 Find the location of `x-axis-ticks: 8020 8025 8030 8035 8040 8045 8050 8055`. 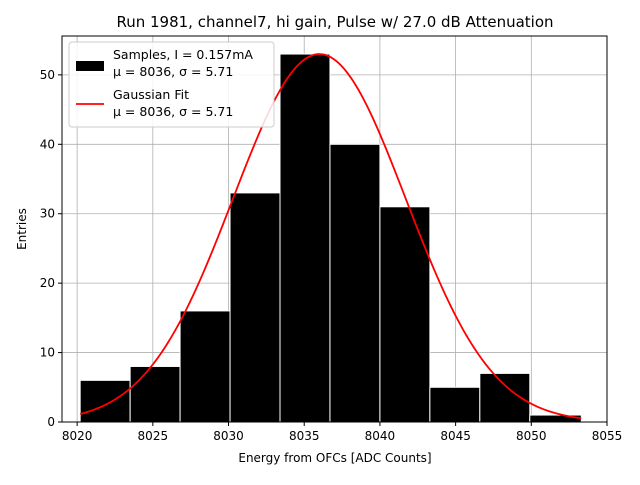

x-axis-ticks: 8020 8025 8030 8035 8040 8045 8050 8055 is located at coordinates (342, 432).